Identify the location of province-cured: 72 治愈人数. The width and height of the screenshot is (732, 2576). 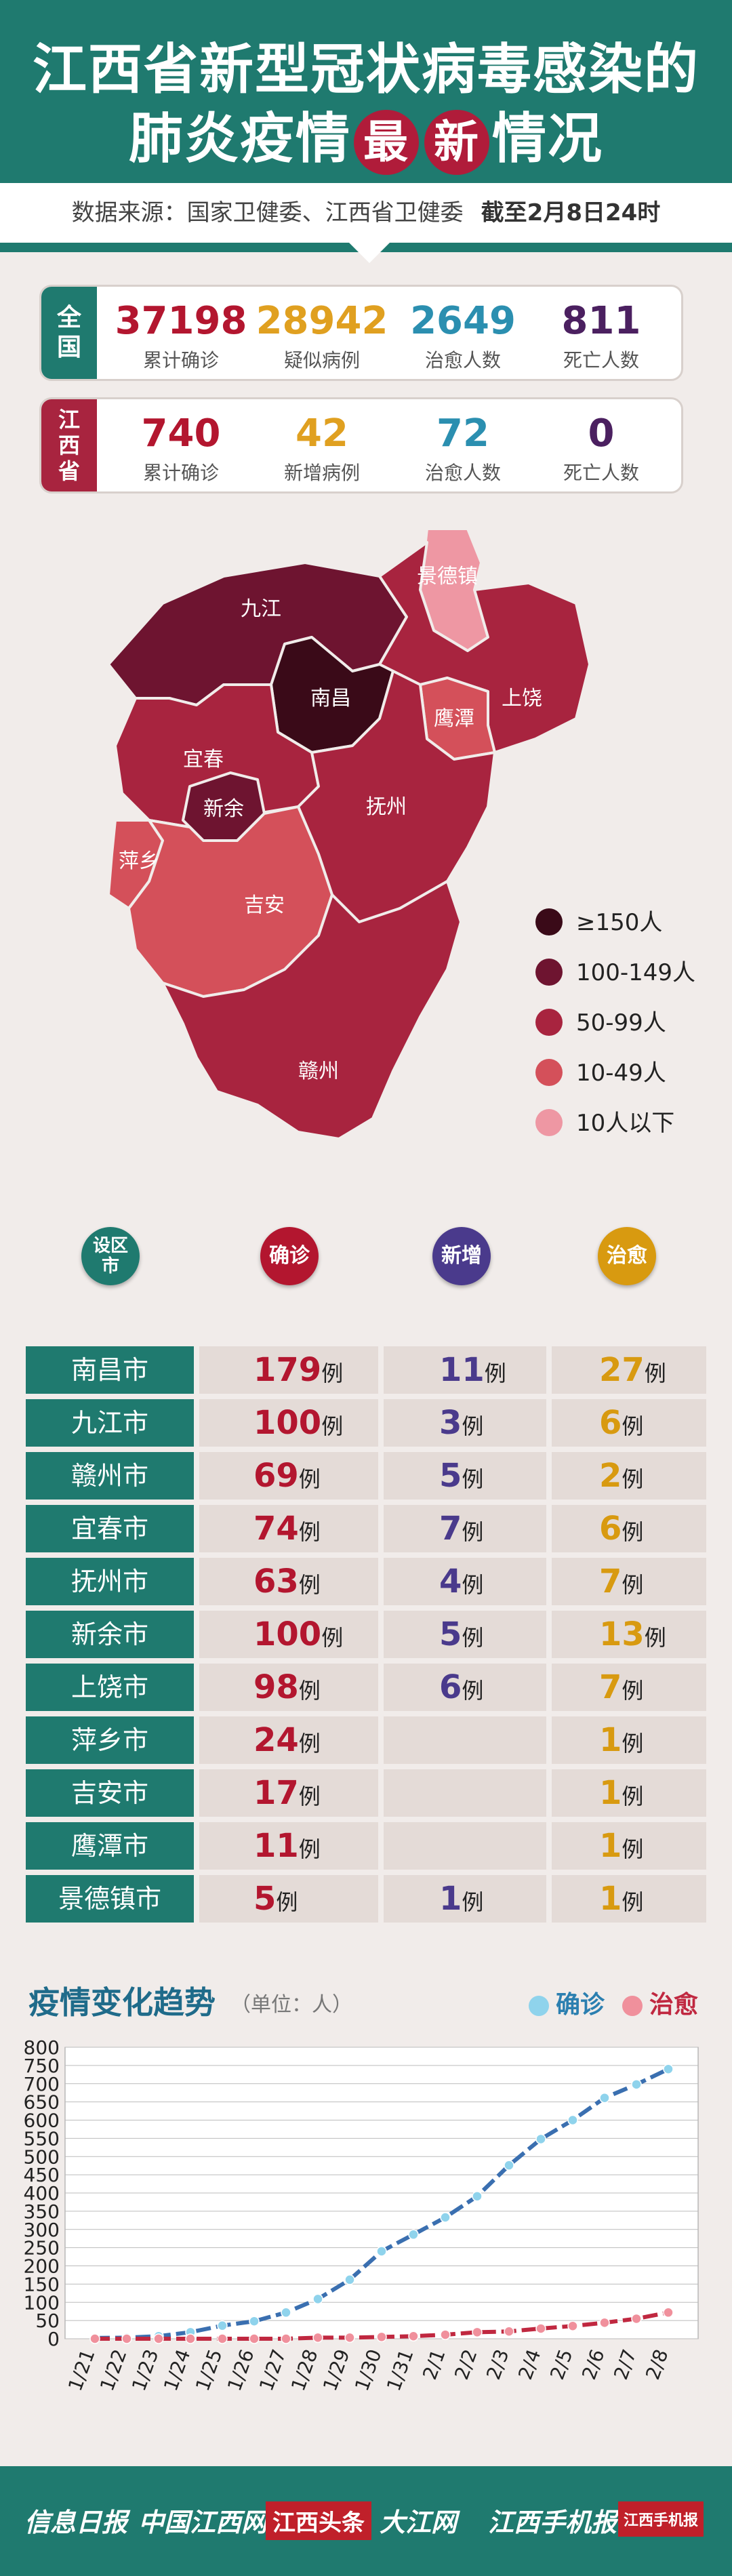
(463, 442).